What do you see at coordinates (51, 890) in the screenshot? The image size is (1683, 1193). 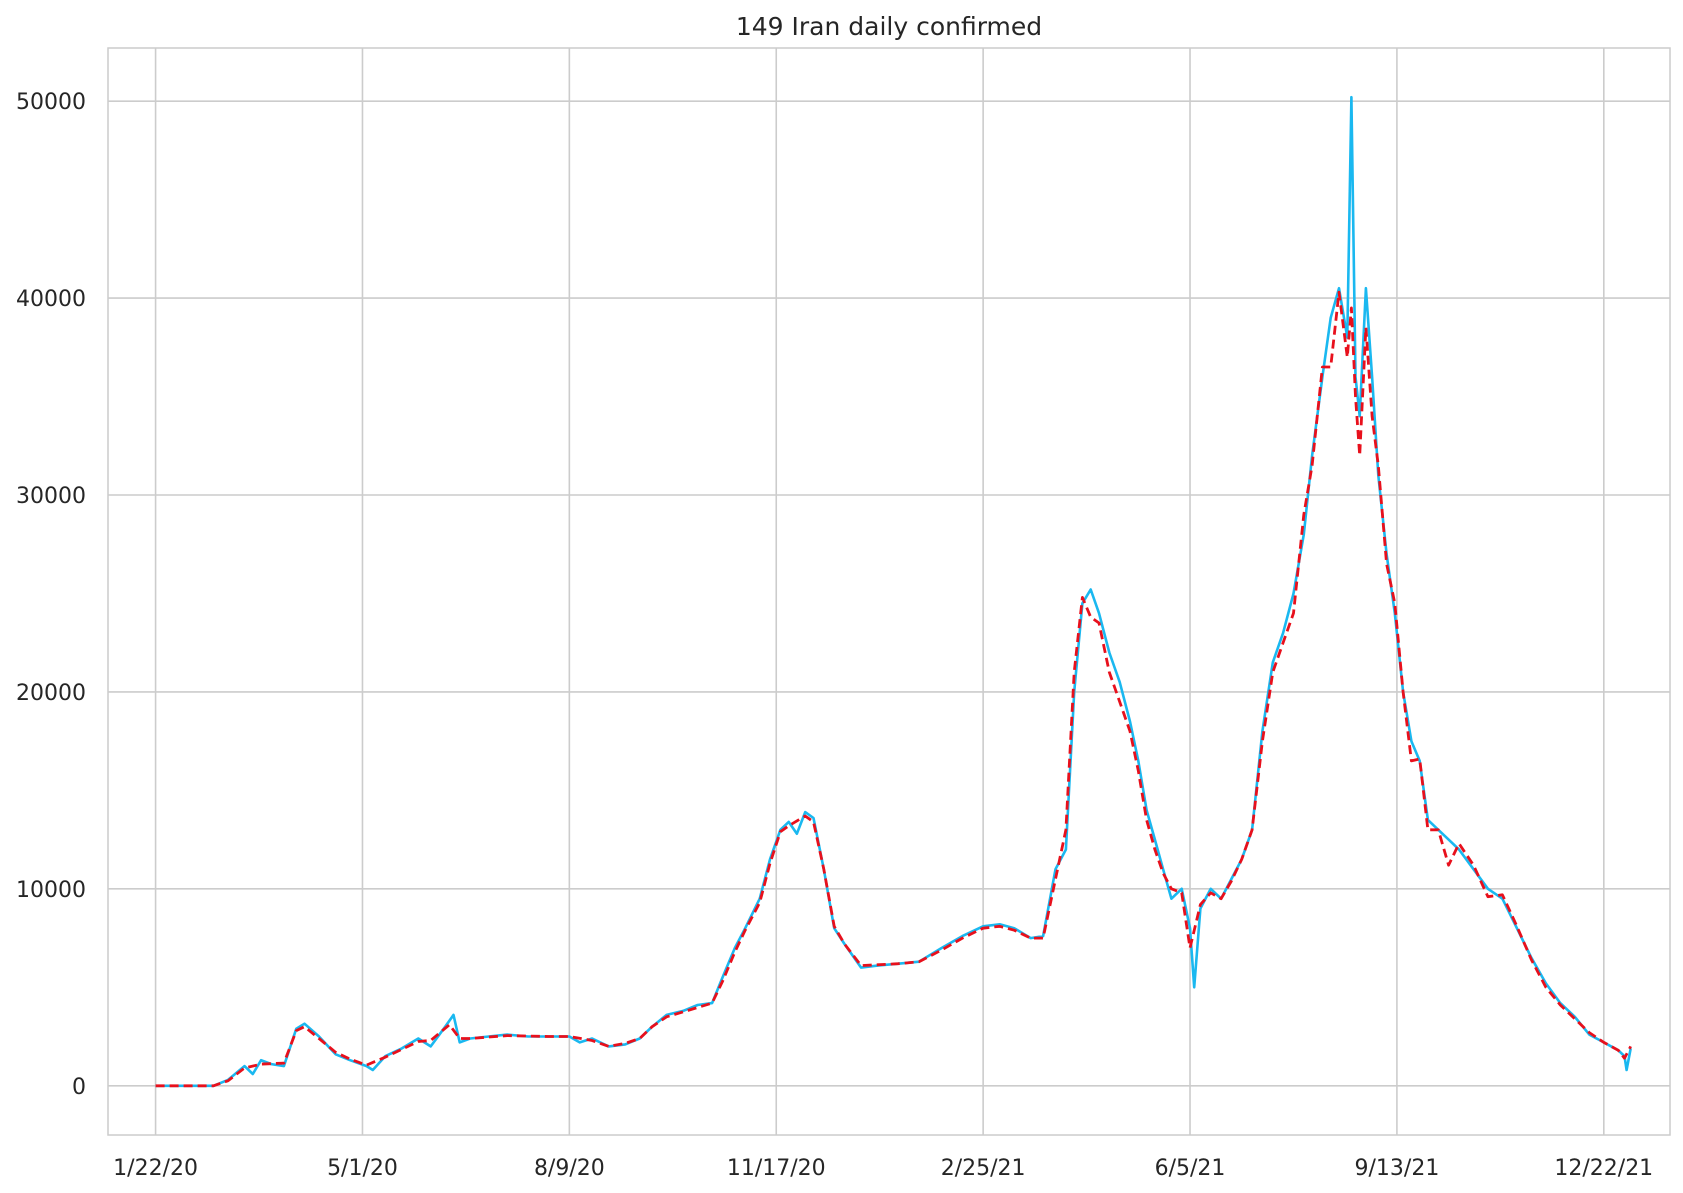 I see `y-tick-label: 10000` at bounding box center [51, 890].